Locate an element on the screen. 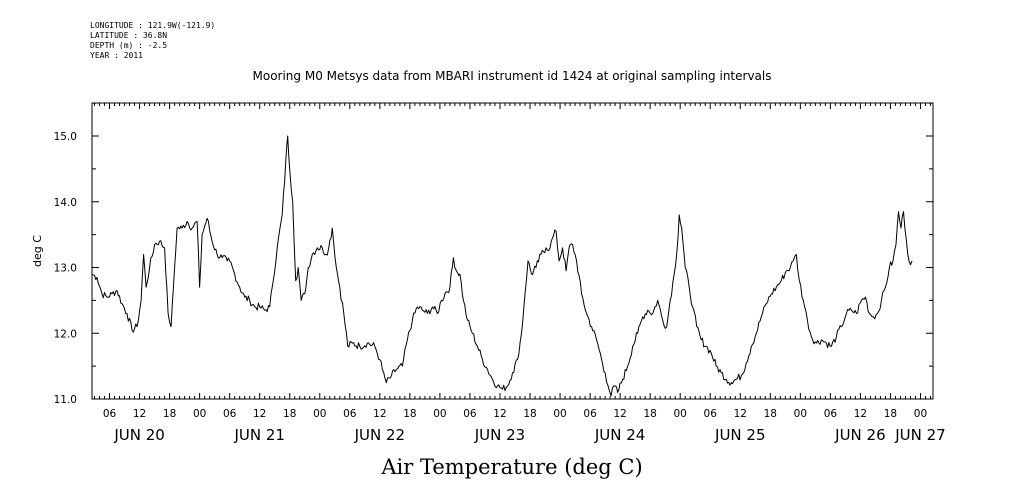 The width and height of the screenshot is (1009, 504). x-day-label: JUN 20 is located at coordinates (138, 435).